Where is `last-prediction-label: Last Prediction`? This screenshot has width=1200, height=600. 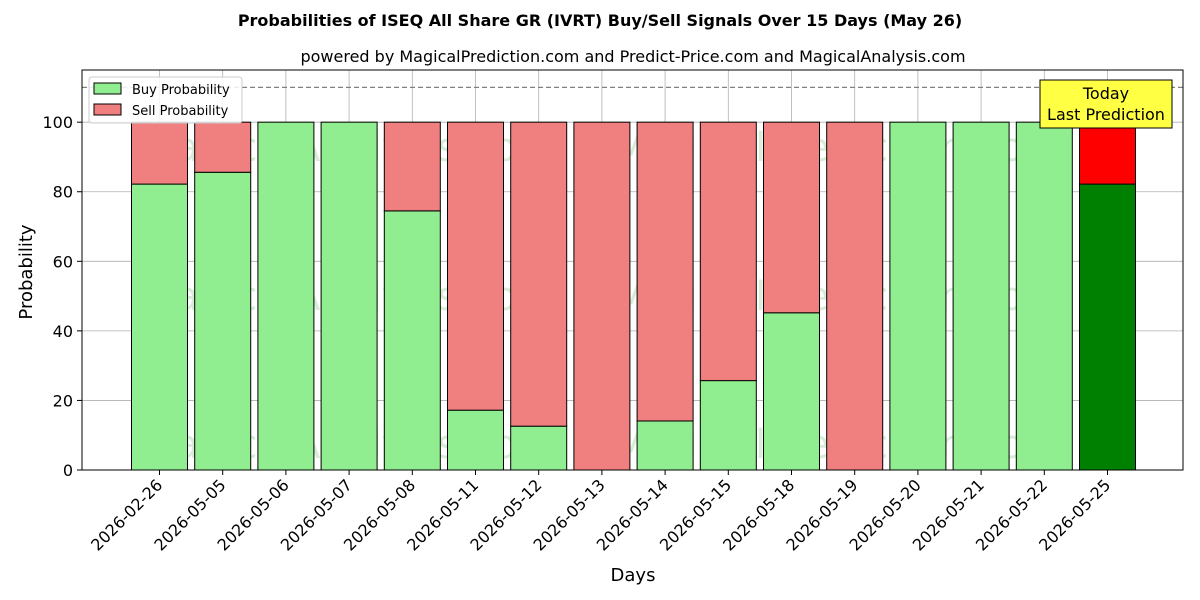 last-prediction-label: Last Prediction is located at coordinates (1106, 114).